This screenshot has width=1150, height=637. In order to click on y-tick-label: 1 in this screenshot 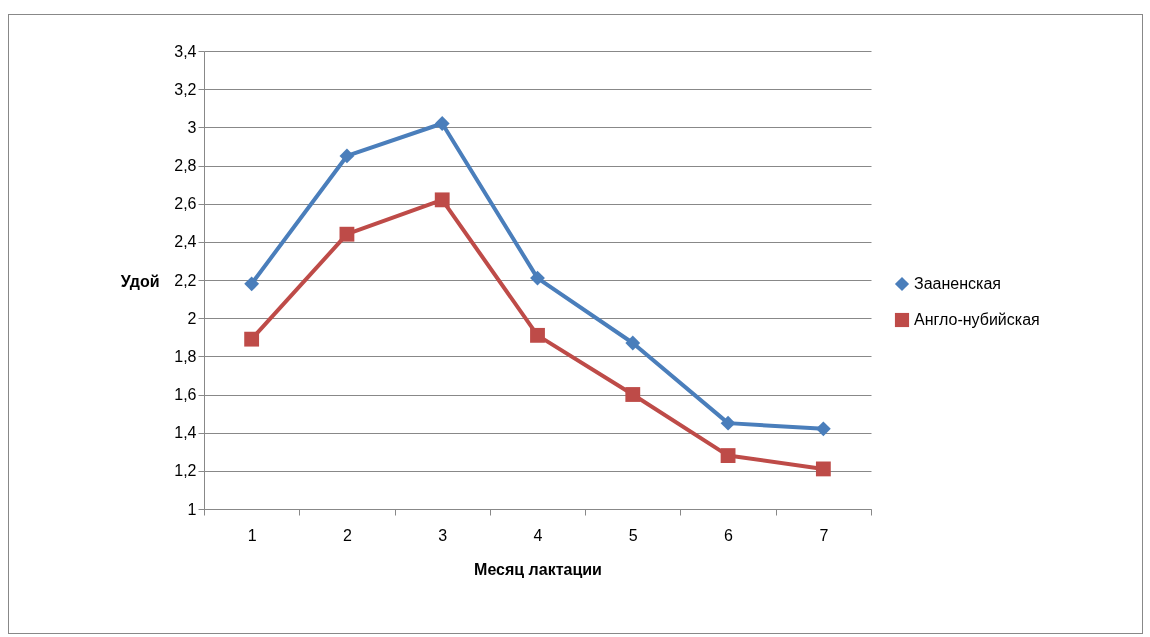, I will do `click(192, 509)`.